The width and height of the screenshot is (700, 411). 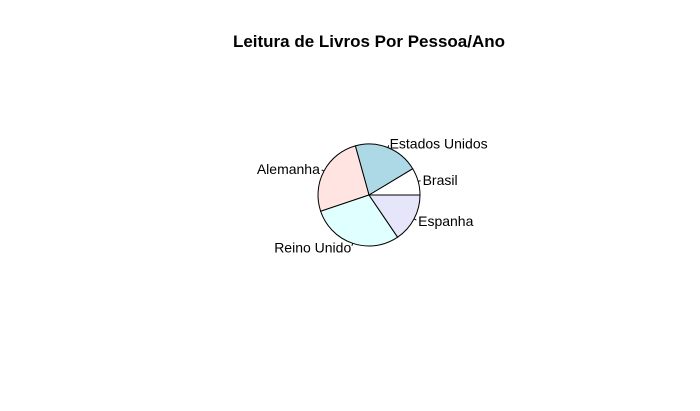 What do you see at coordinates (388, 146) in the screenshot?
I see `leader-line-estados-unidos` at bounding box center [388, 146].